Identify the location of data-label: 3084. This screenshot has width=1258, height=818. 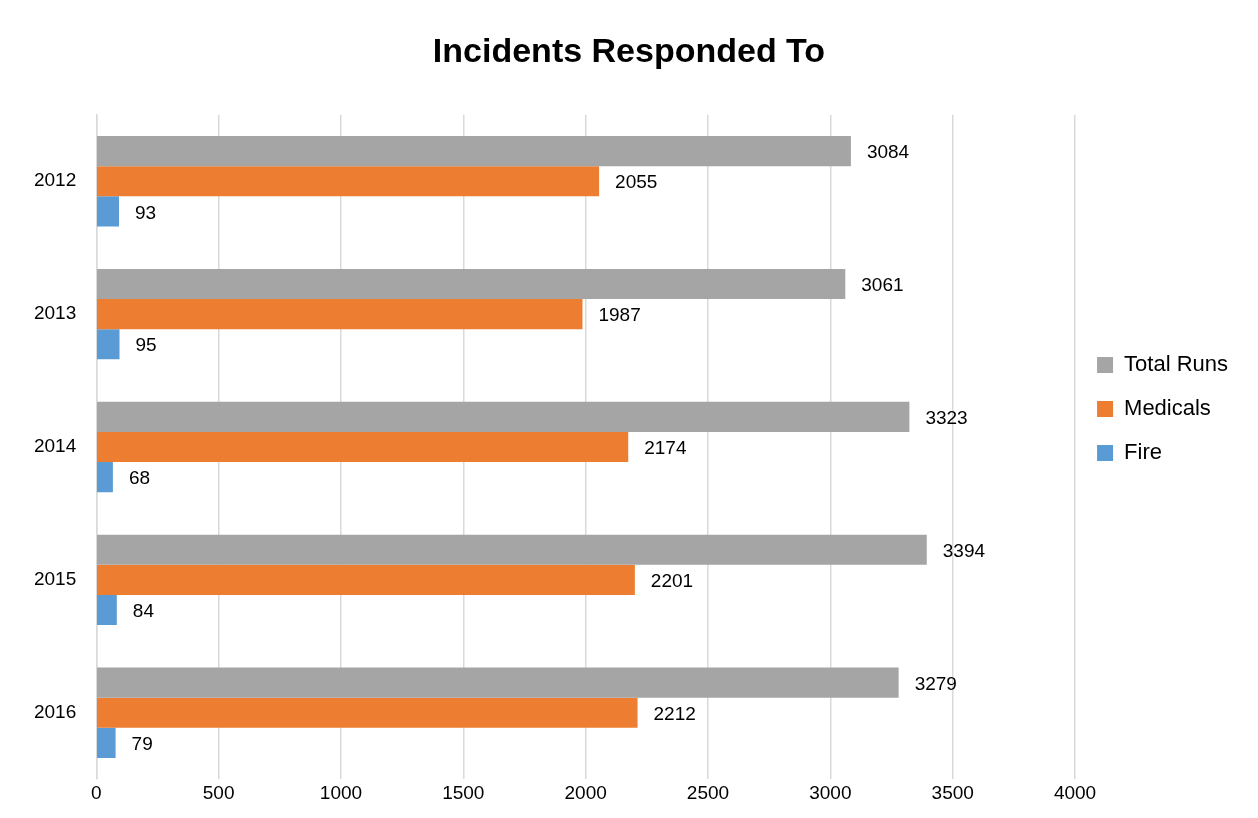
(888, 152).